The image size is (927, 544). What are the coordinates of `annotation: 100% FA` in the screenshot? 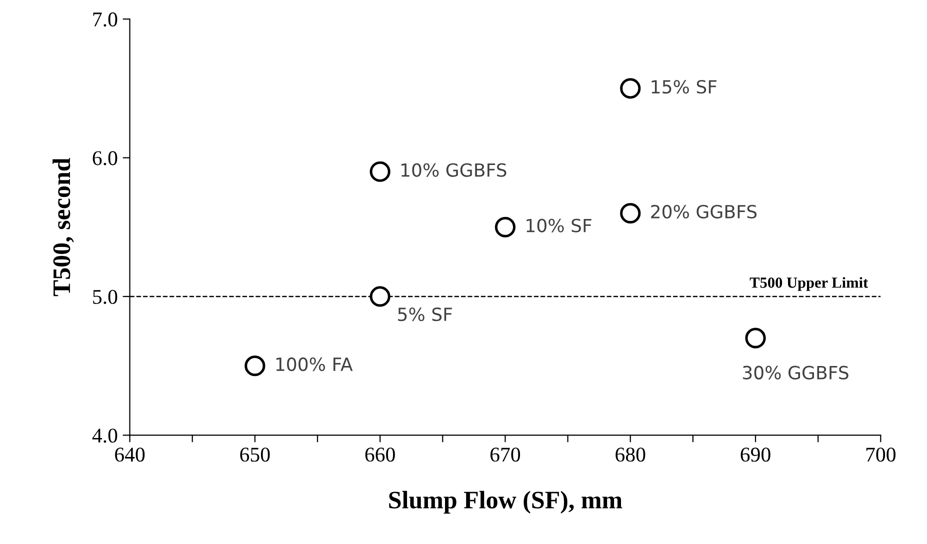 It's located at (314, 364).